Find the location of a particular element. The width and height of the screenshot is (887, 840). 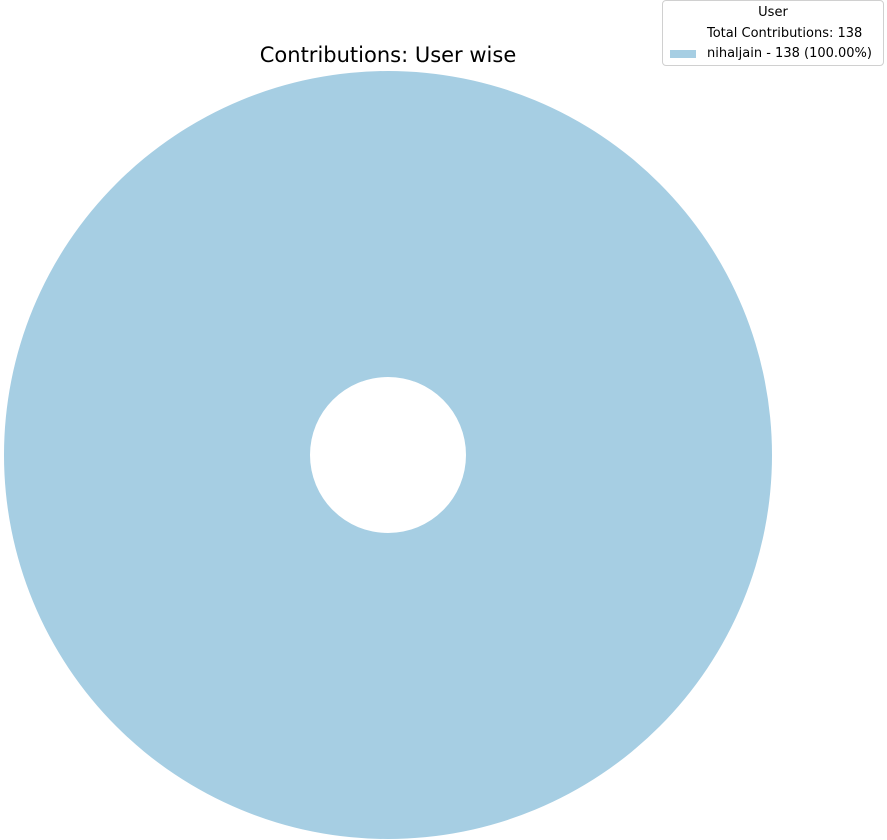

legend-title: User is located at coordinates (773, 12).